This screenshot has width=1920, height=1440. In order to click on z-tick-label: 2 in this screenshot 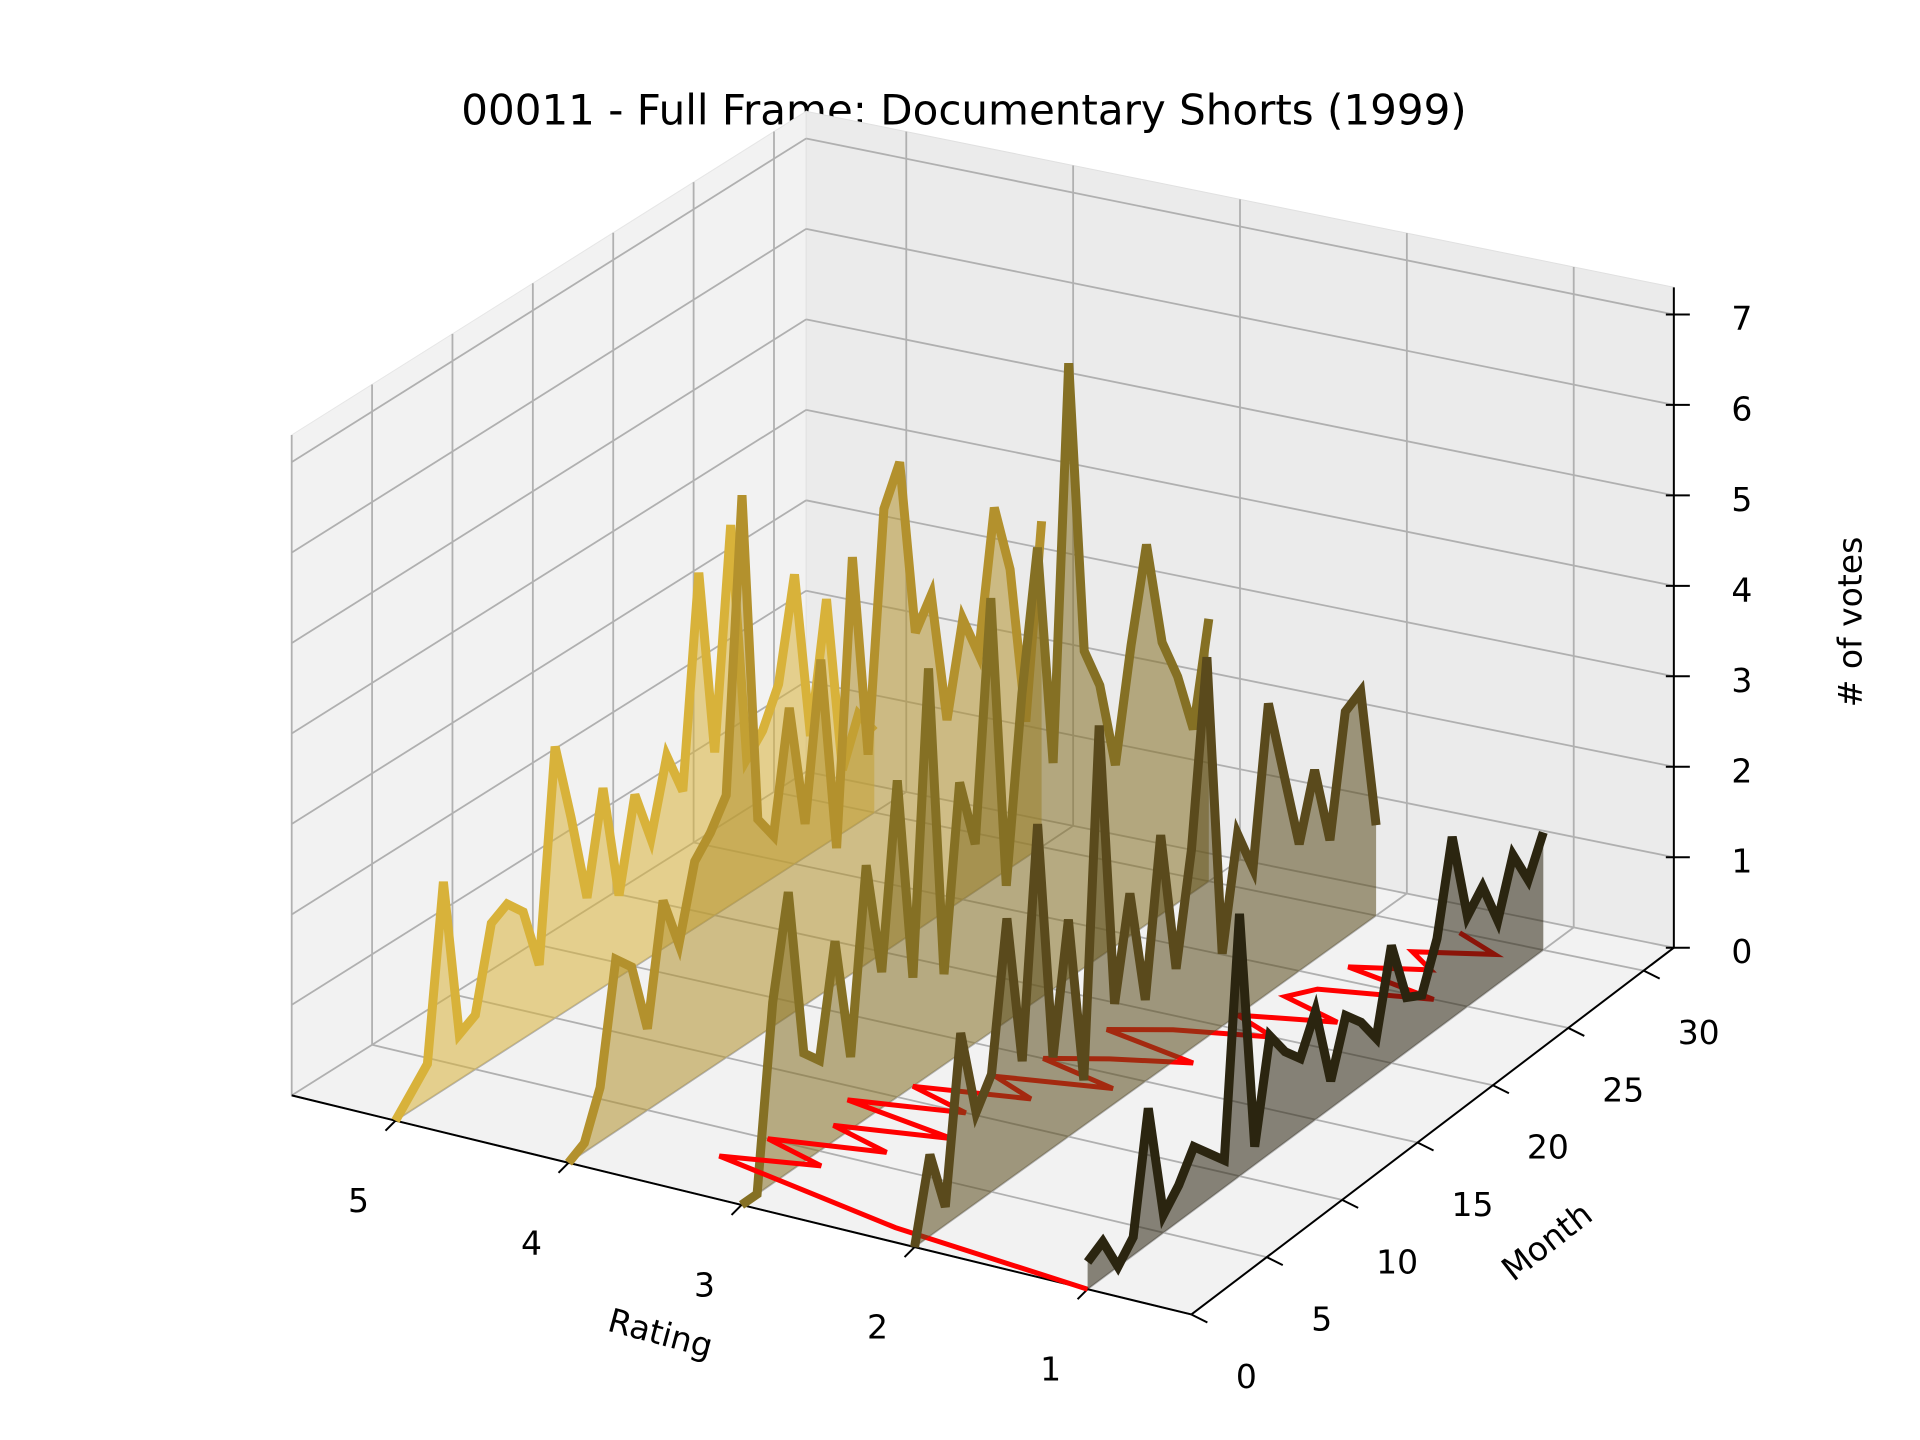, I will do `click(1741, 770)`.